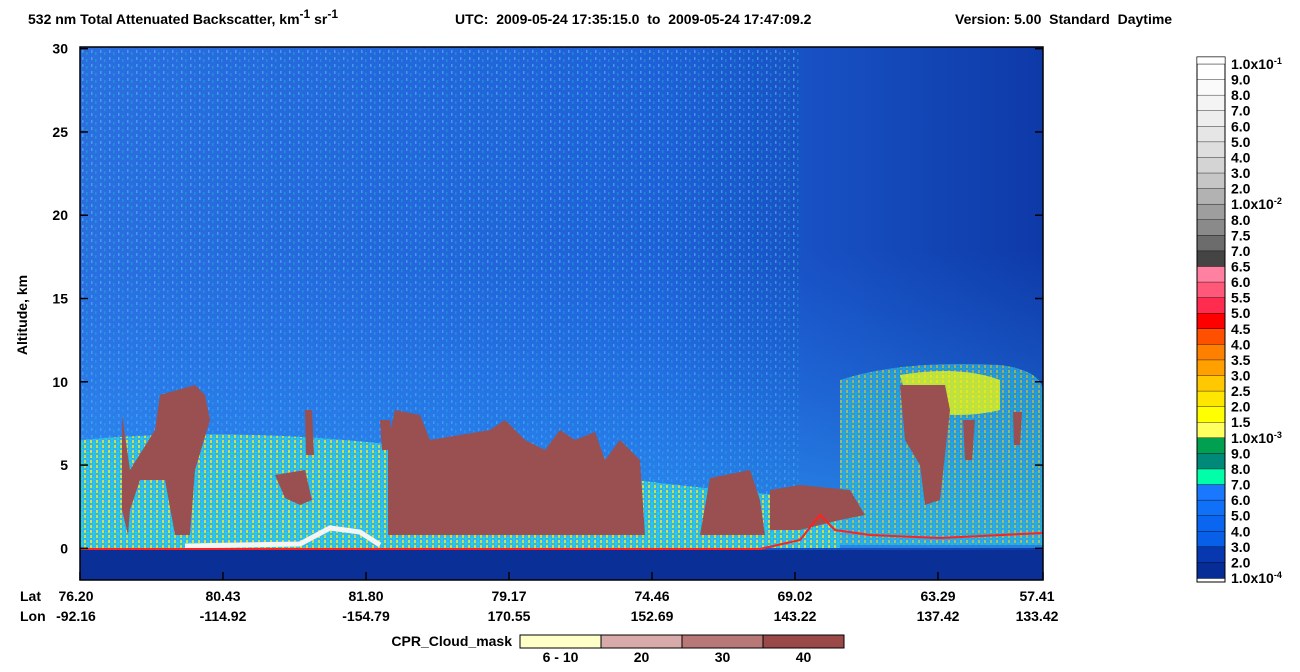  What do you see at coordinates (30, 596) in the screenshot?
I see `x-row-label: Lat` at bounding box center [30, 596].